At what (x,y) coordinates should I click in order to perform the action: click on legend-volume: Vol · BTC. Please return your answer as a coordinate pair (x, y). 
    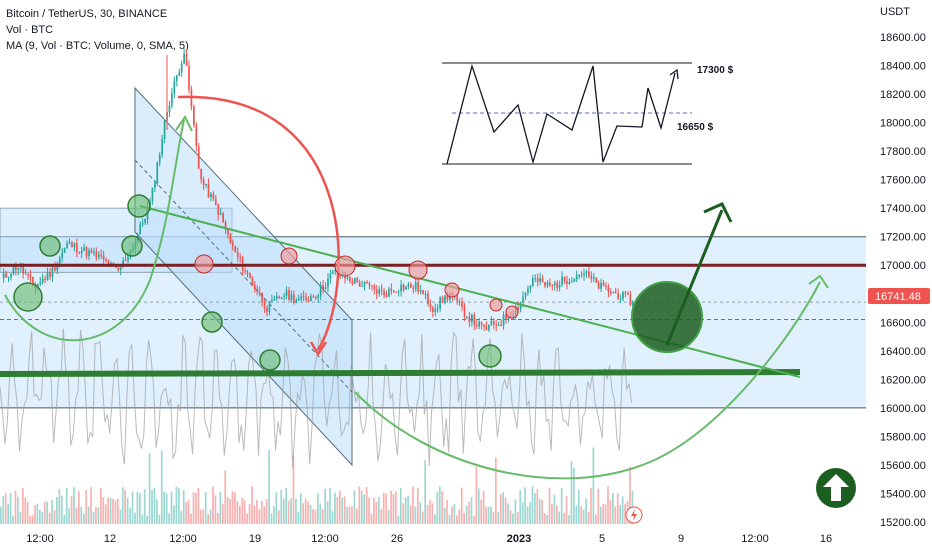
    Looking at the image, I should click on (30, 30).